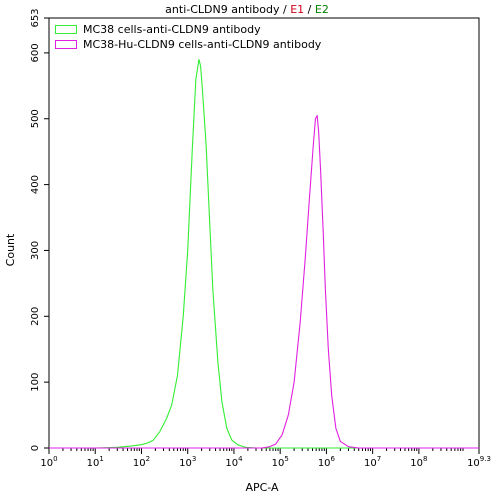 The height and width of the screenshot is (497, 494). Describe the element at coordinates (262, 487) in the screenshot. I see `x-axis-label: APC-A` at that location.